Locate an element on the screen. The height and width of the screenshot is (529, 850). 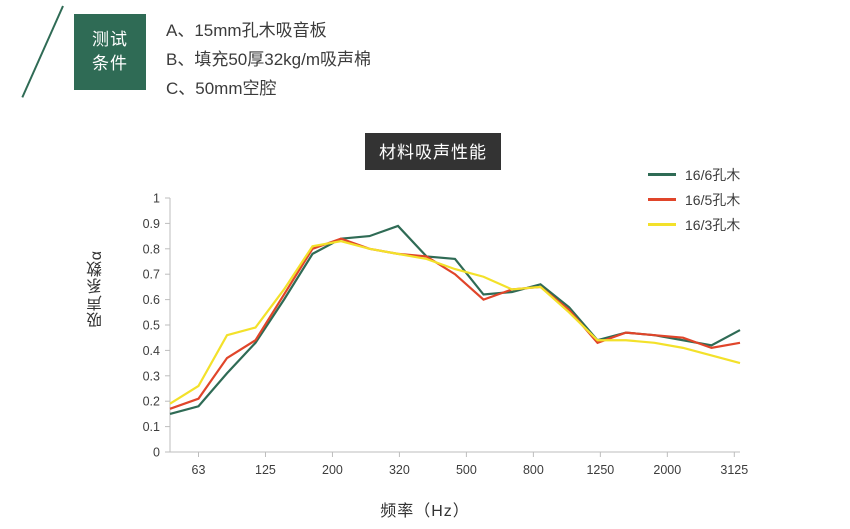
y-tick-label: 0.6 is located at coordinates (151, 300).